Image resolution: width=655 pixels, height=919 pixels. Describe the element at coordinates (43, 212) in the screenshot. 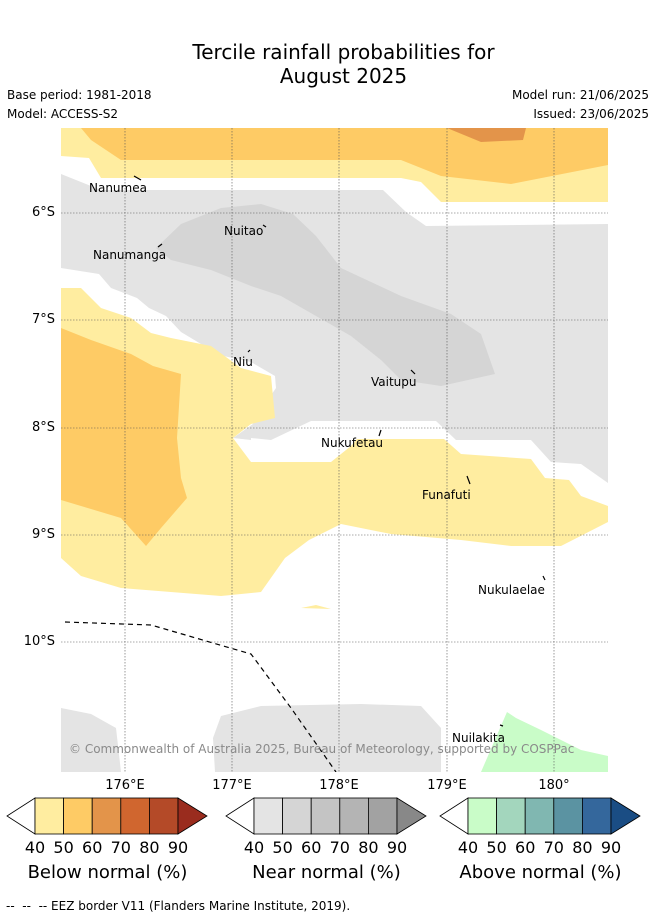

I see `lat-label-6s: 6°S` at that location.